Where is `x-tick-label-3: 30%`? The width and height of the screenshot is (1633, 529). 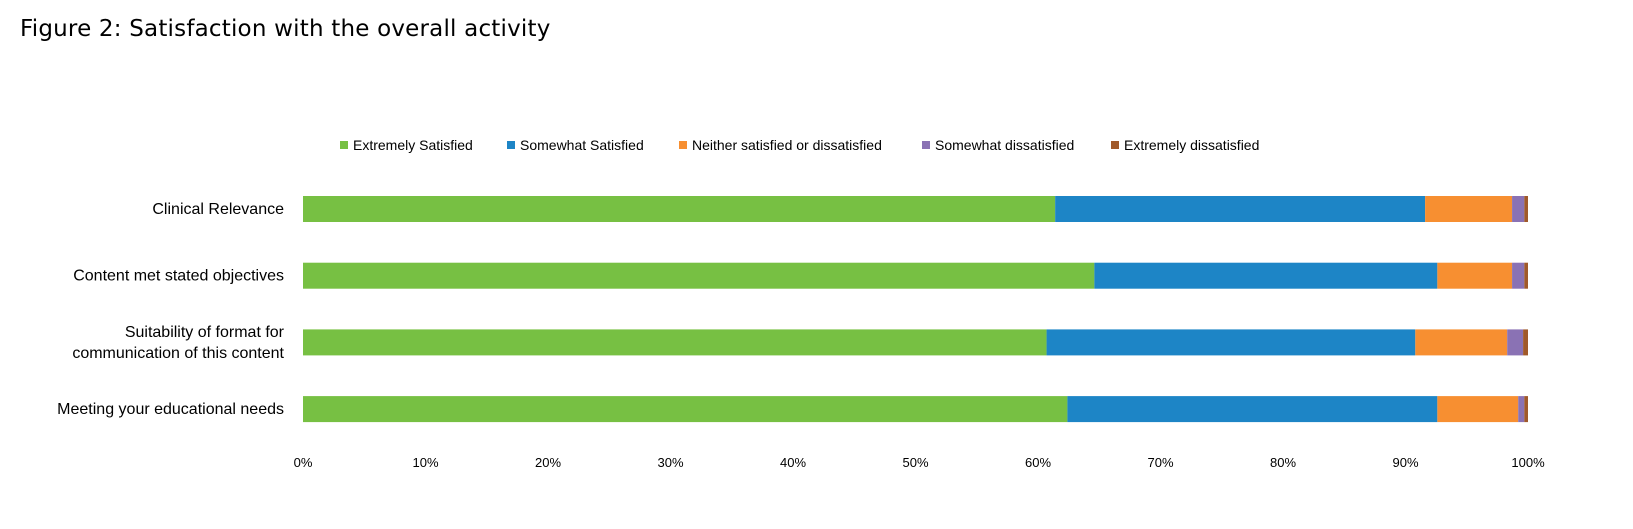 x-tick-label-3: 30% is located at coordinates (670, 462).